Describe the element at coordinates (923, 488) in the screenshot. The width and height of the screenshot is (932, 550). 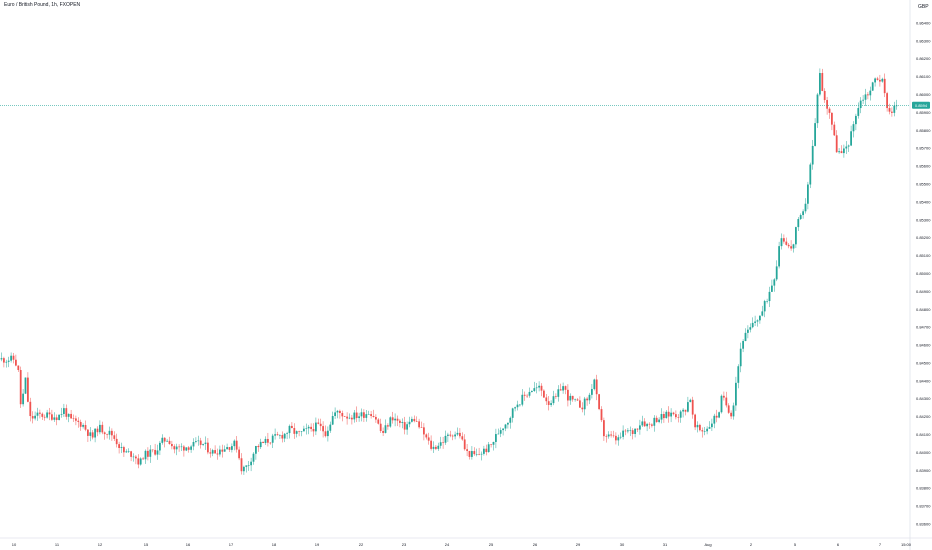
I see `price-tick-label: 0.83800` at that location.